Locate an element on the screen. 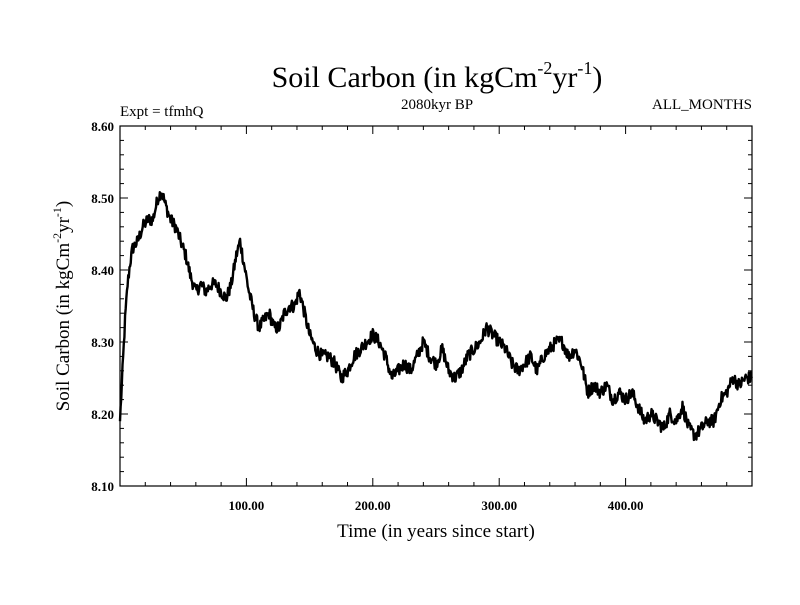 This screenshot has width=800, height=605. subtitle-right: ALL_MONTHS is located at coordinates (702, 105).